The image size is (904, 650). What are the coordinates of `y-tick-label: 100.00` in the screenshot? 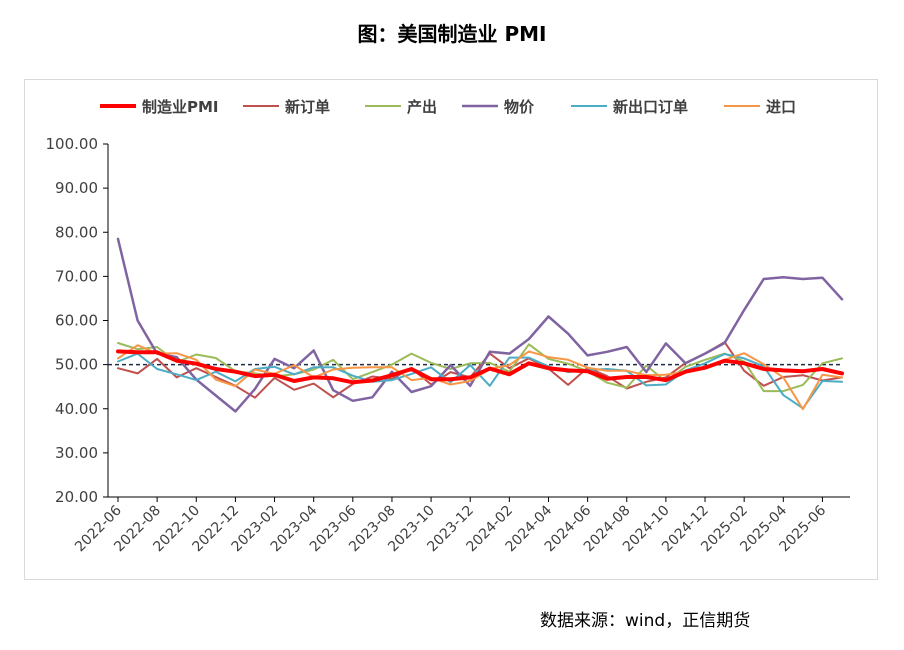 It's located at (72, 144).